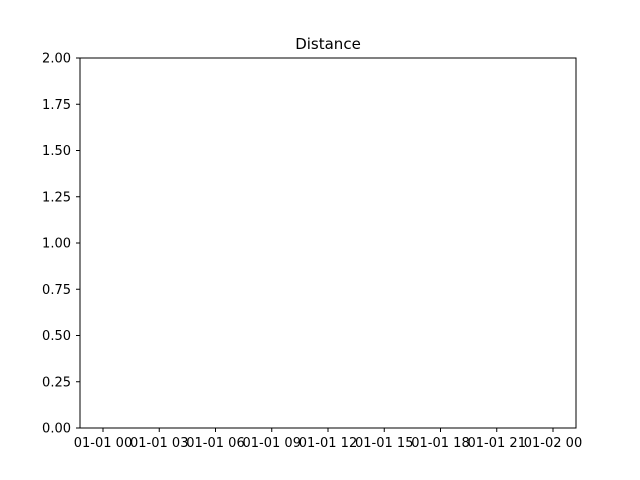  What do you see at coordinates (103, 443) in the screenshot?
I see `x-tick-label: 01-01 00` at bounding box center [103, 443].